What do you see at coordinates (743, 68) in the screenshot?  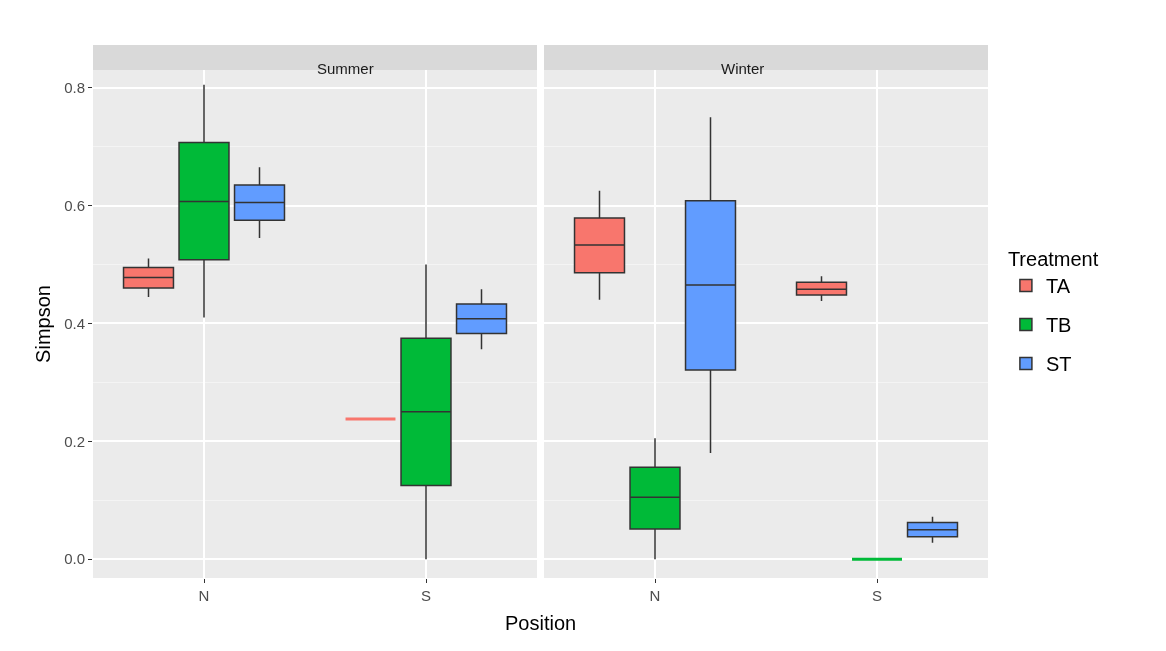 I see `chart-title: Winter` at bounding box center [743, 68].